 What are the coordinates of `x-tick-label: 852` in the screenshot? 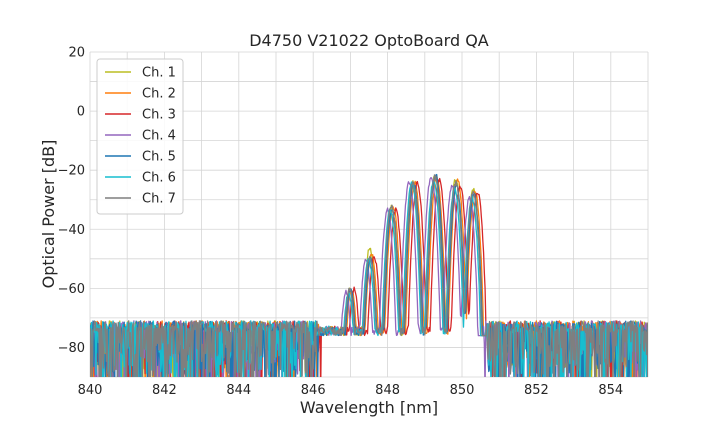 It's located at (536, 390).